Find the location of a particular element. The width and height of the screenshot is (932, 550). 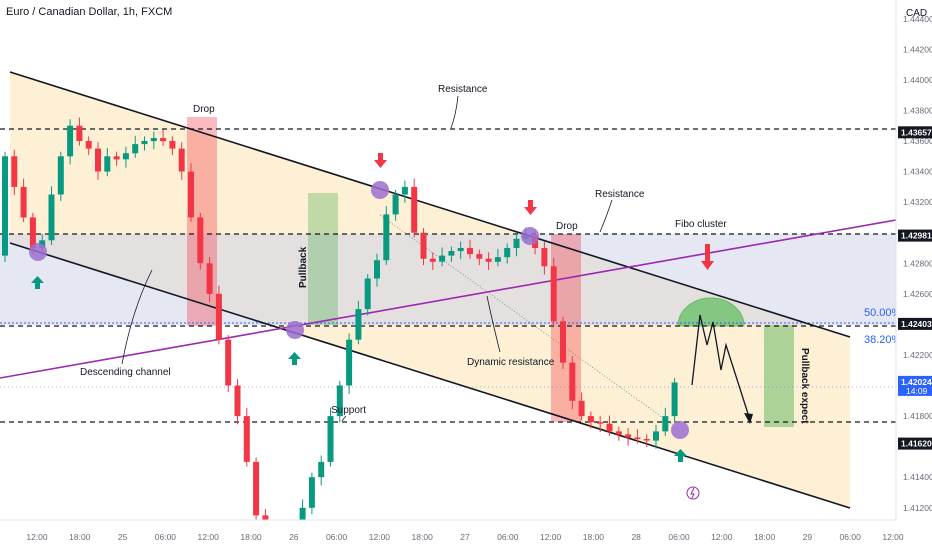

price-tick: 1.43200 is located at coordinates (917, 202).